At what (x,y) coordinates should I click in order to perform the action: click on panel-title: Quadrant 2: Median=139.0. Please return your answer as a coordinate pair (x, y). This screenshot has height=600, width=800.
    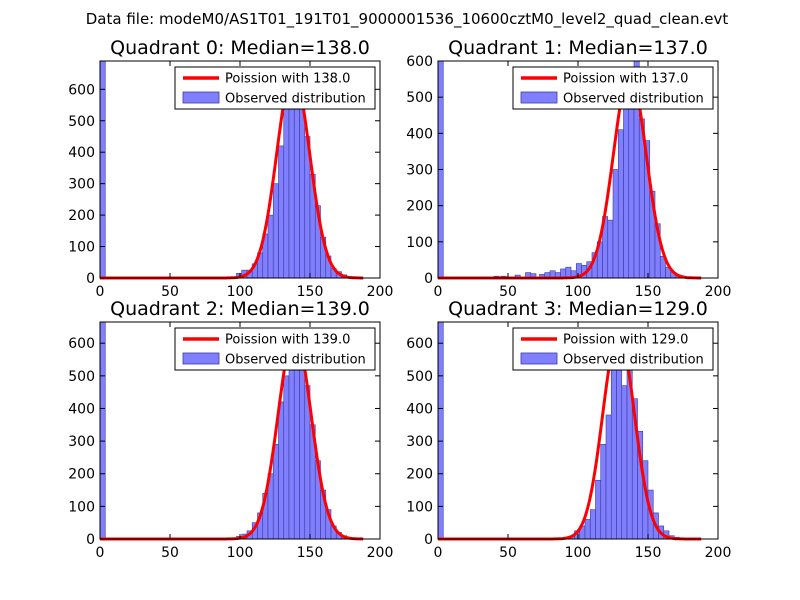
    Looking at the image, I should click on (240, 309).